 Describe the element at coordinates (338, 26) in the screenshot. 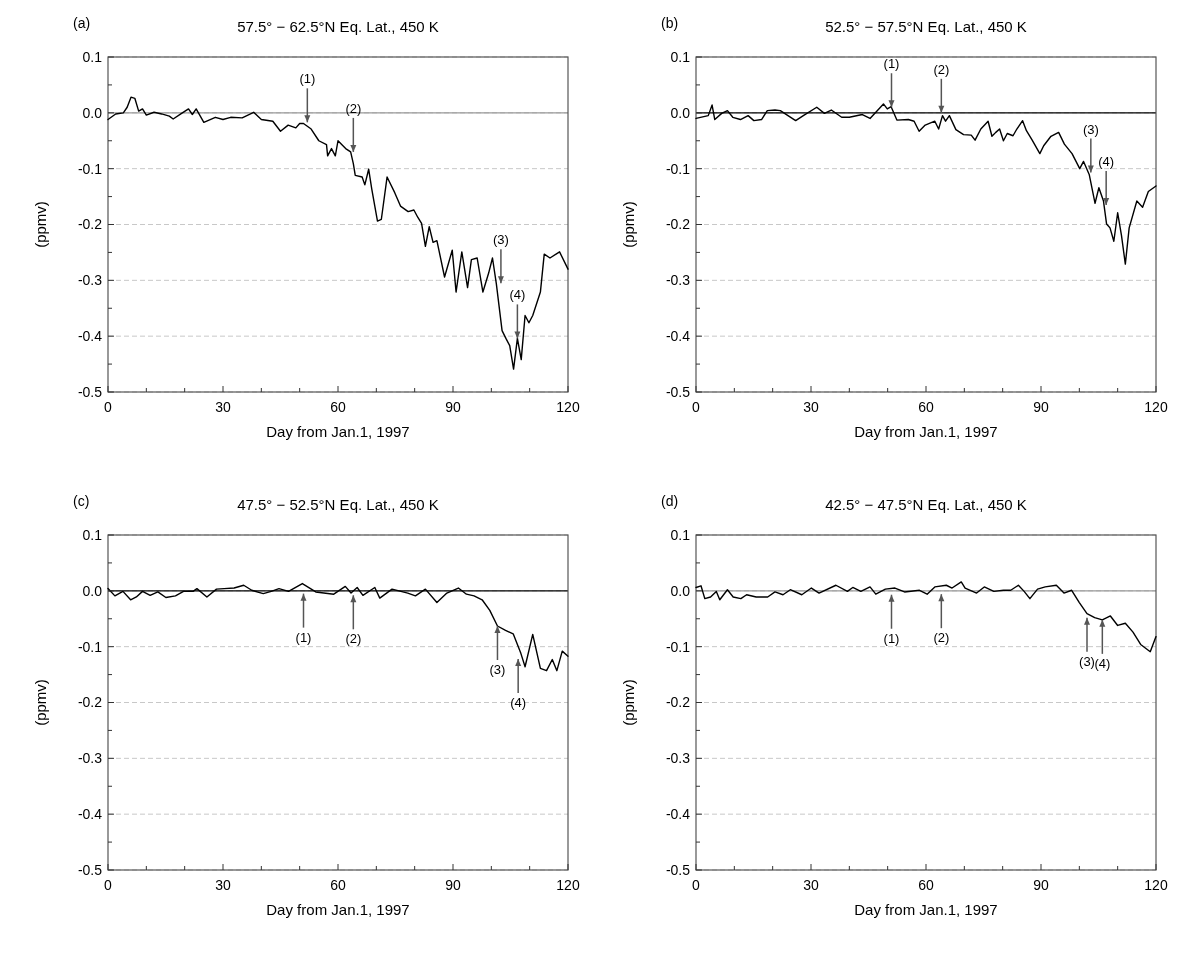

I see `chart-title: 57.5° − 62.5°N Eq. Lat., 450 K` at that location.